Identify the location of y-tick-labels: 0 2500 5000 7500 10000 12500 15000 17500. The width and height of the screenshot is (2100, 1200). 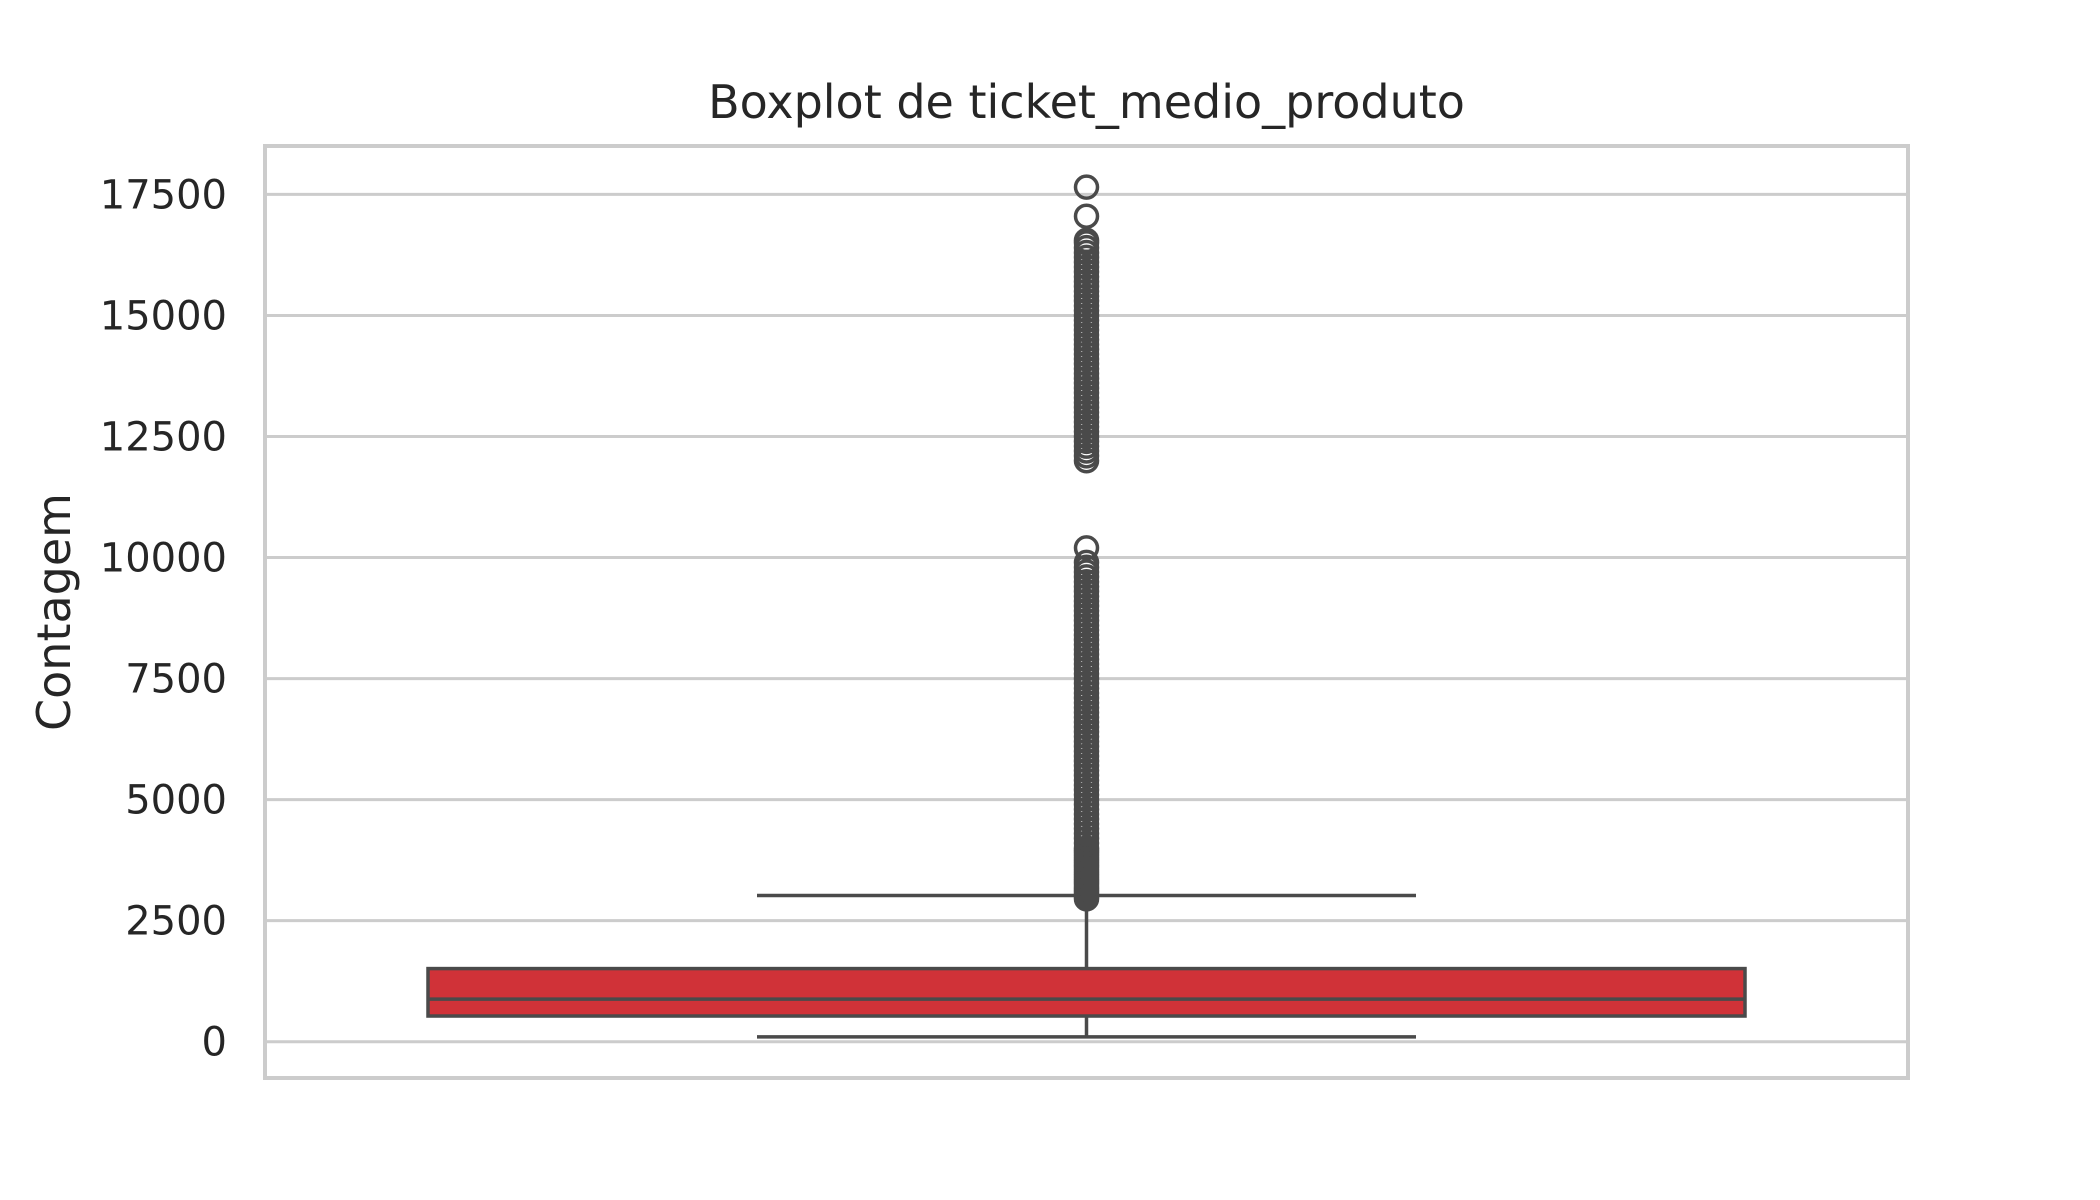
(163, 618).